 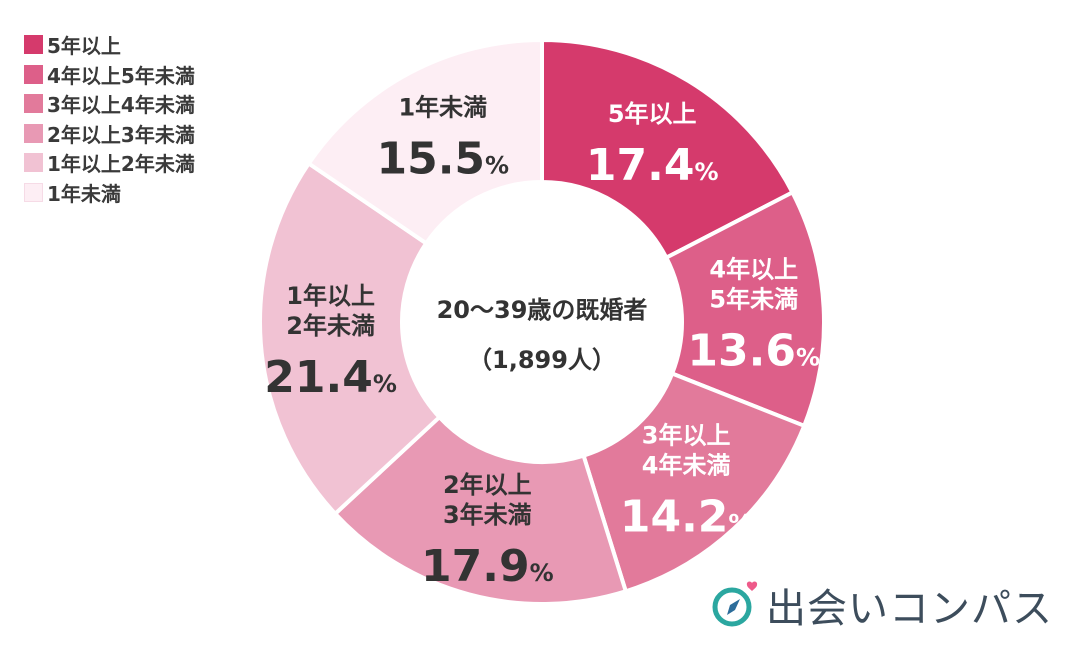 What do you see at coordinates (121, 164) in the screenshot?
I see `legend-label: 1年以上2年未満` at bounding box center [121, 164].